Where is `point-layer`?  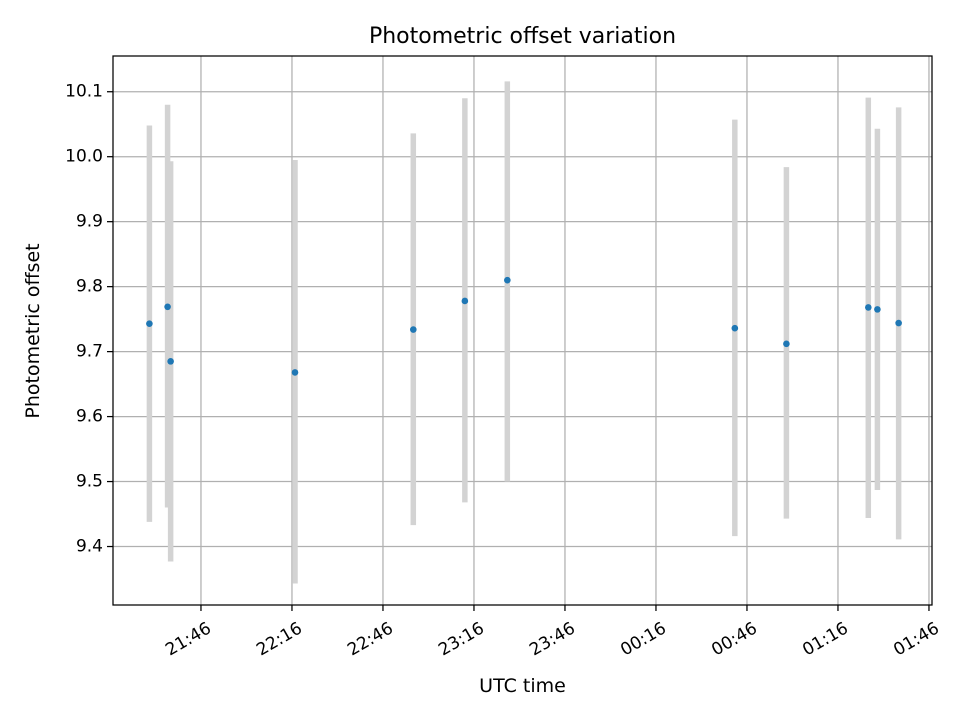
point-layer is located at coordinates (524, 326).